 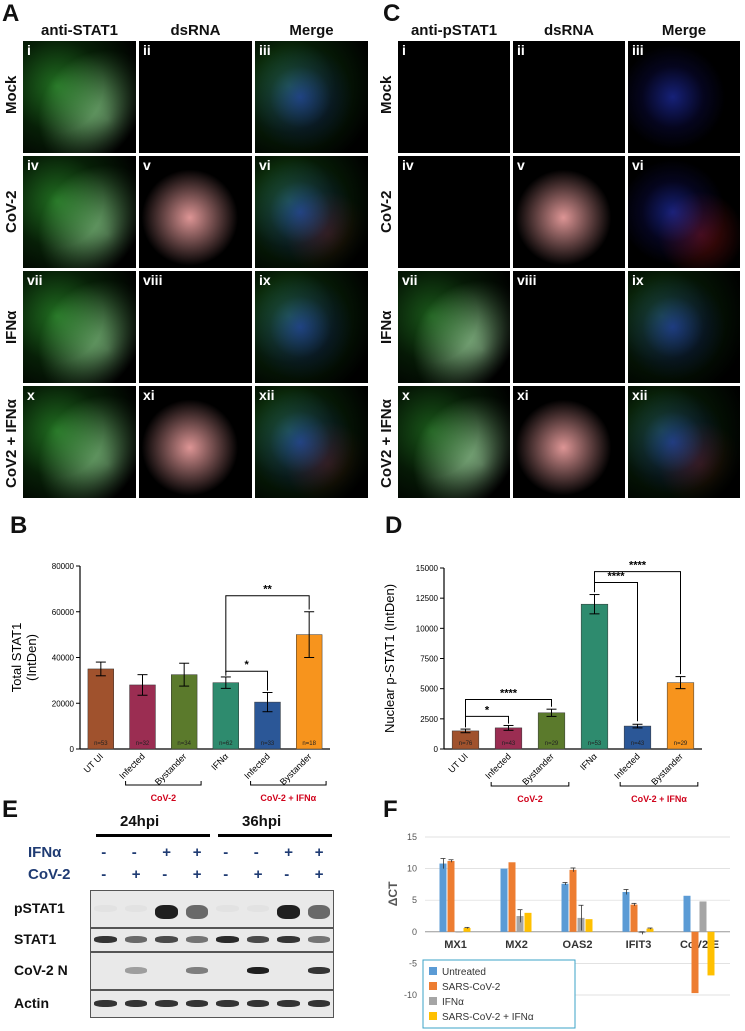 I want to click on legend-entry: SARS-CoV-2, so click(x=471, y=987).